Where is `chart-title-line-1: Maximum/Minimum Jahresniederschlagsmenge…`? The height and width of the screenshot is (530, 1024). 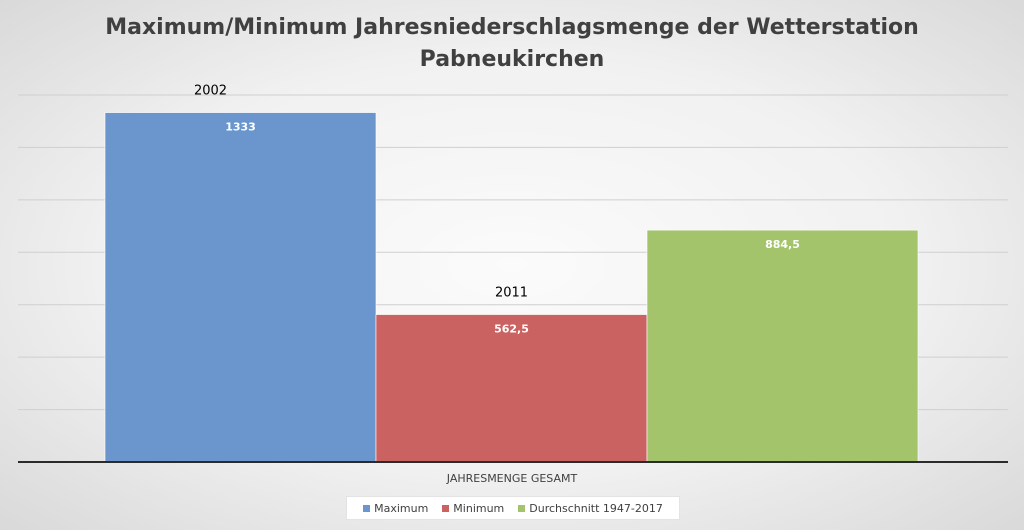
chart-title-line-1: Maximum/Minimum Jahresniederschlagsmenge… is located at coordinates (512, 27).